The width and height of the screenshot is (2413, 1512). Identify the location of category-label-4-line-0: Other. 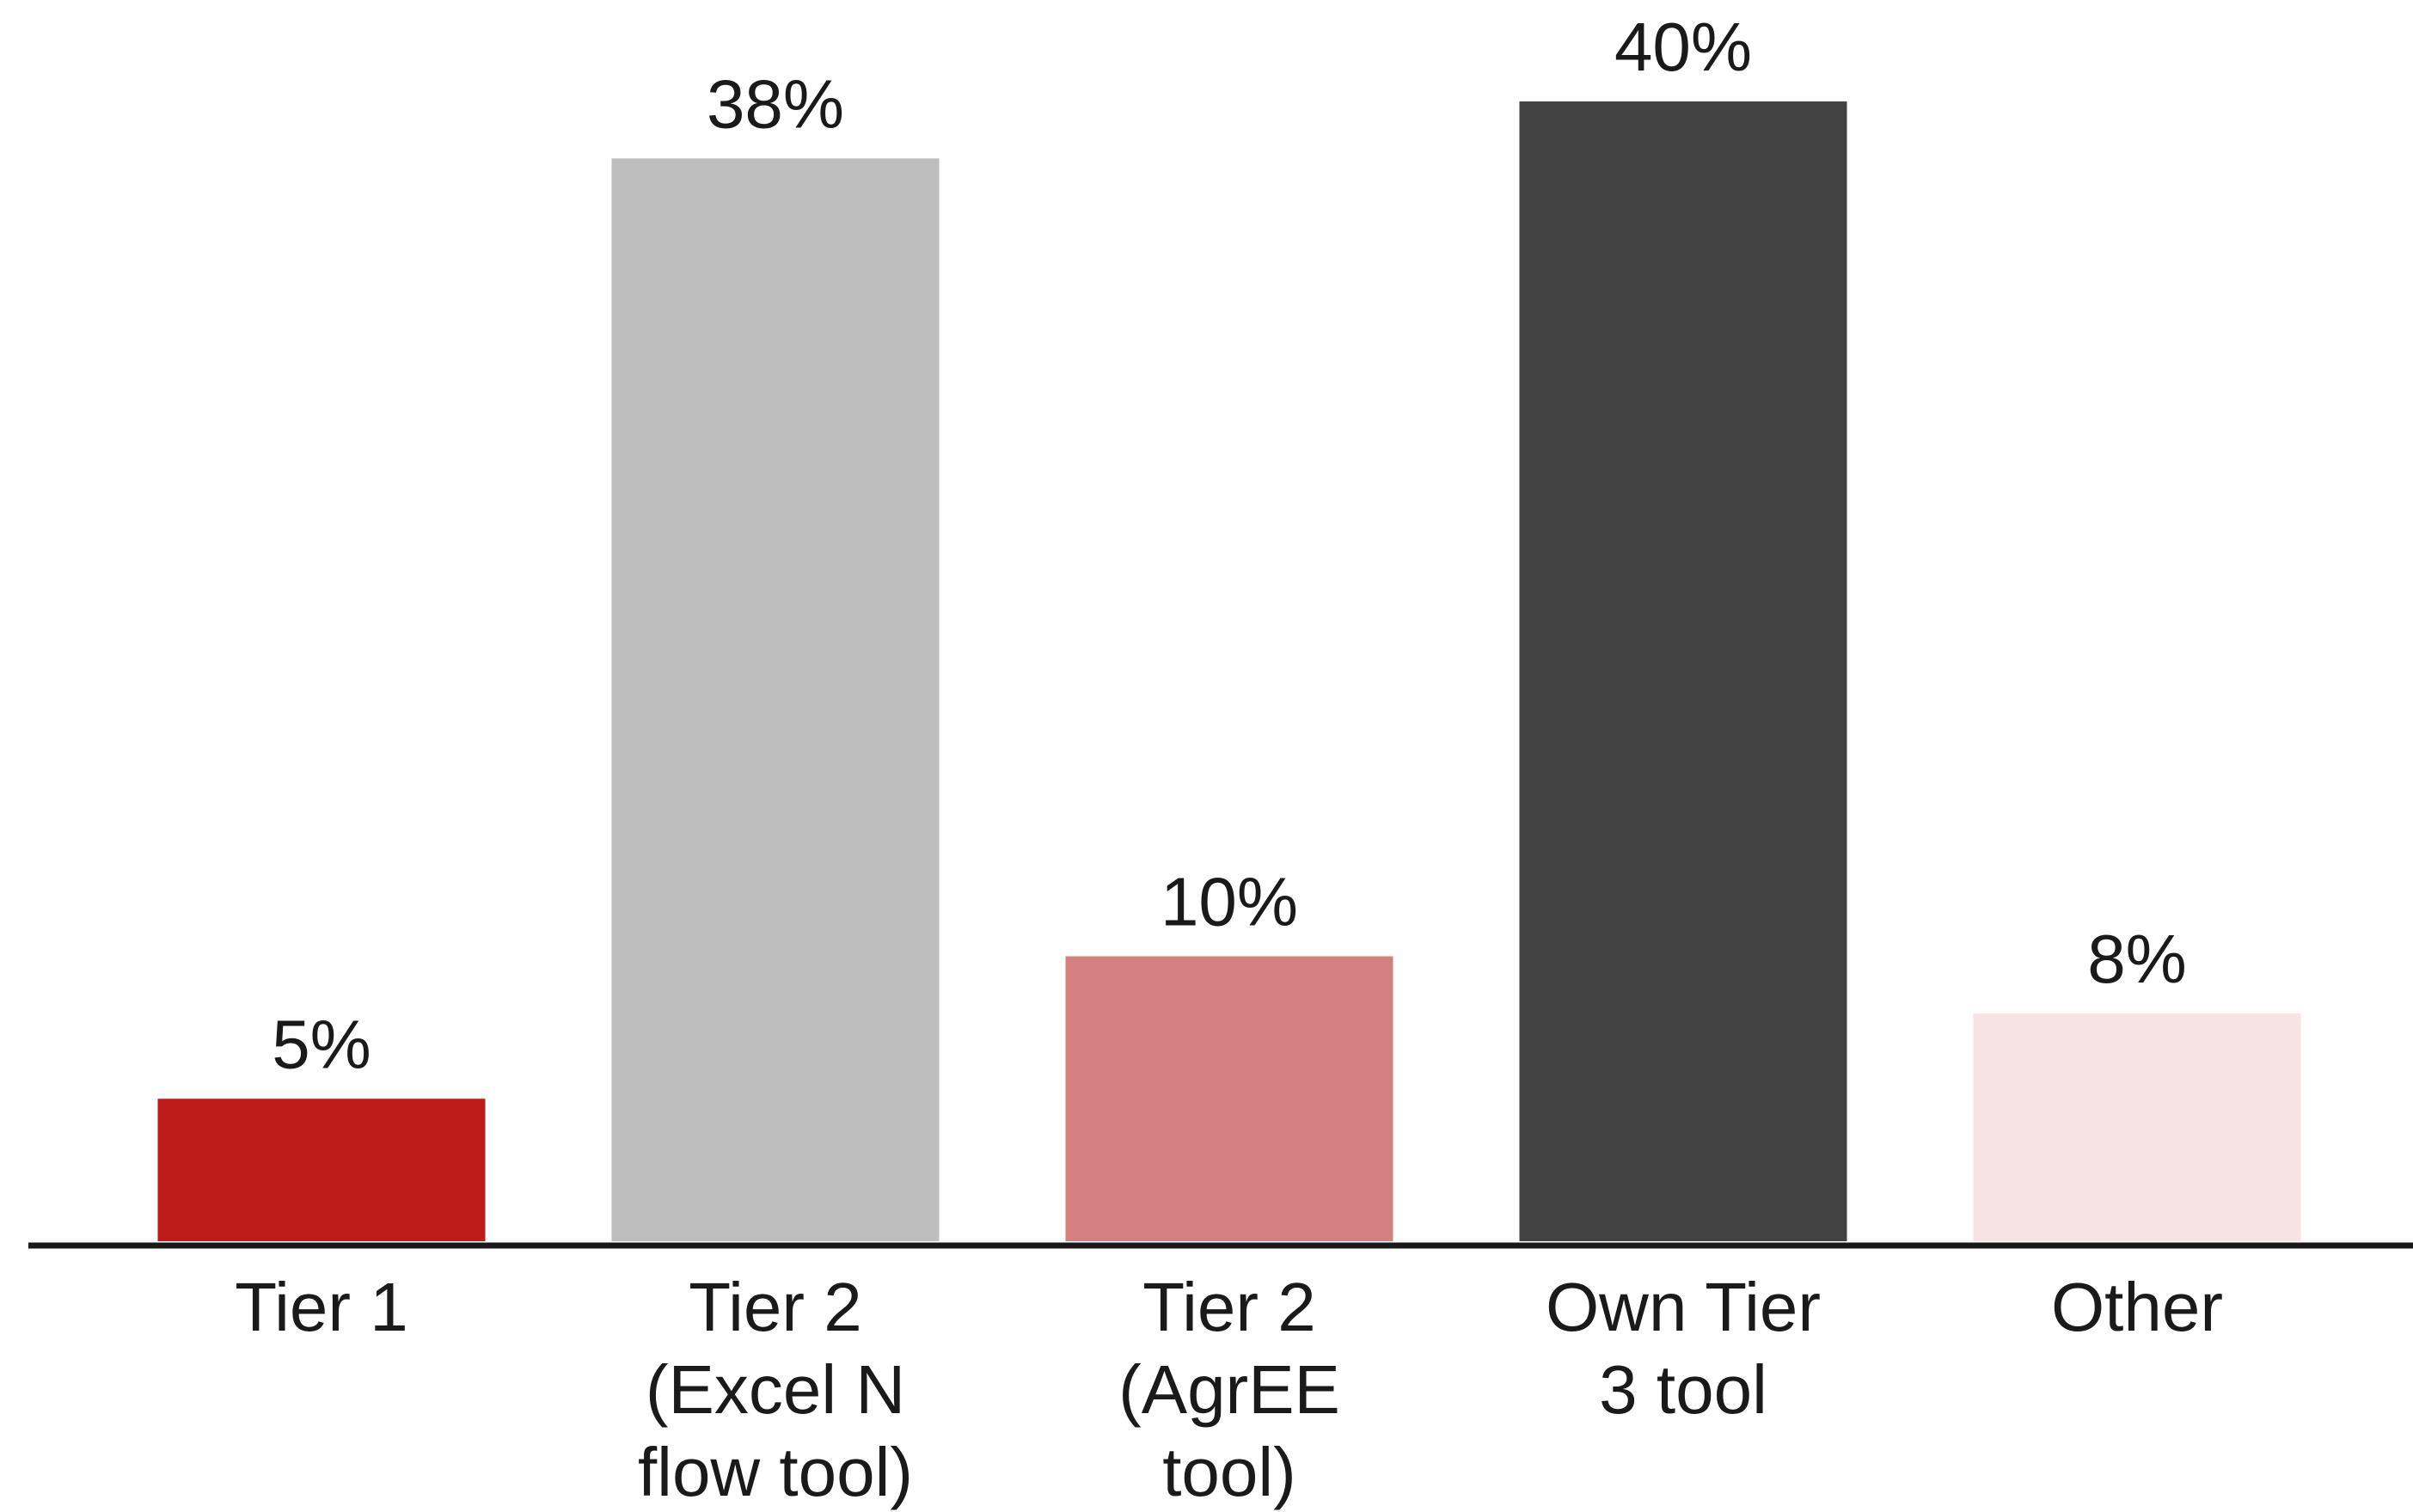
(2137, 1307).